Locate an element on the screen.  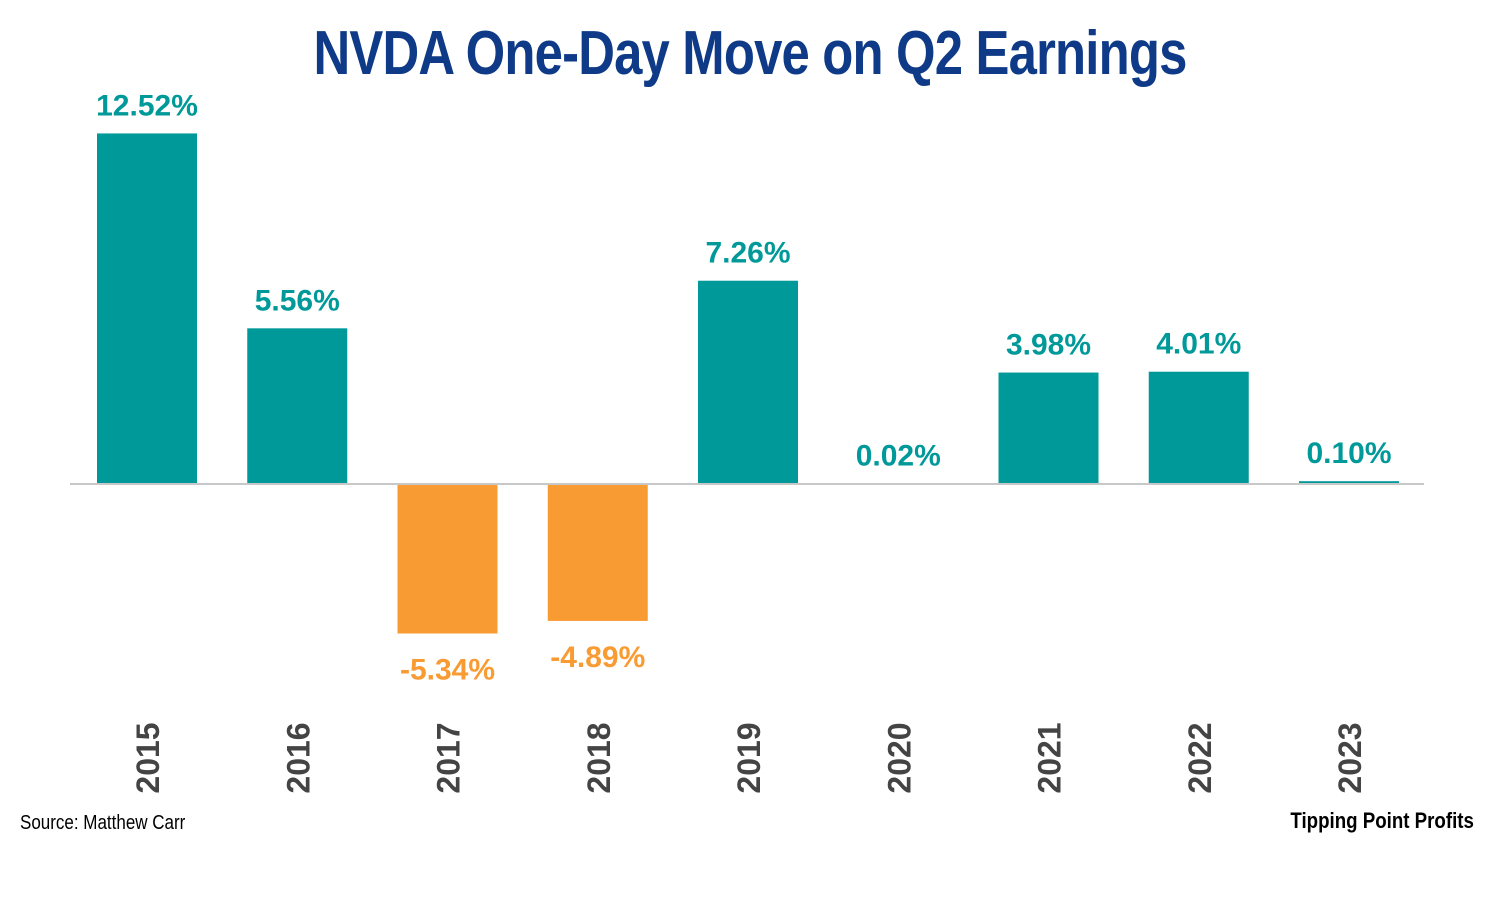
x-tick-label-2023: 2023 is located at coordinates (1350, 757).